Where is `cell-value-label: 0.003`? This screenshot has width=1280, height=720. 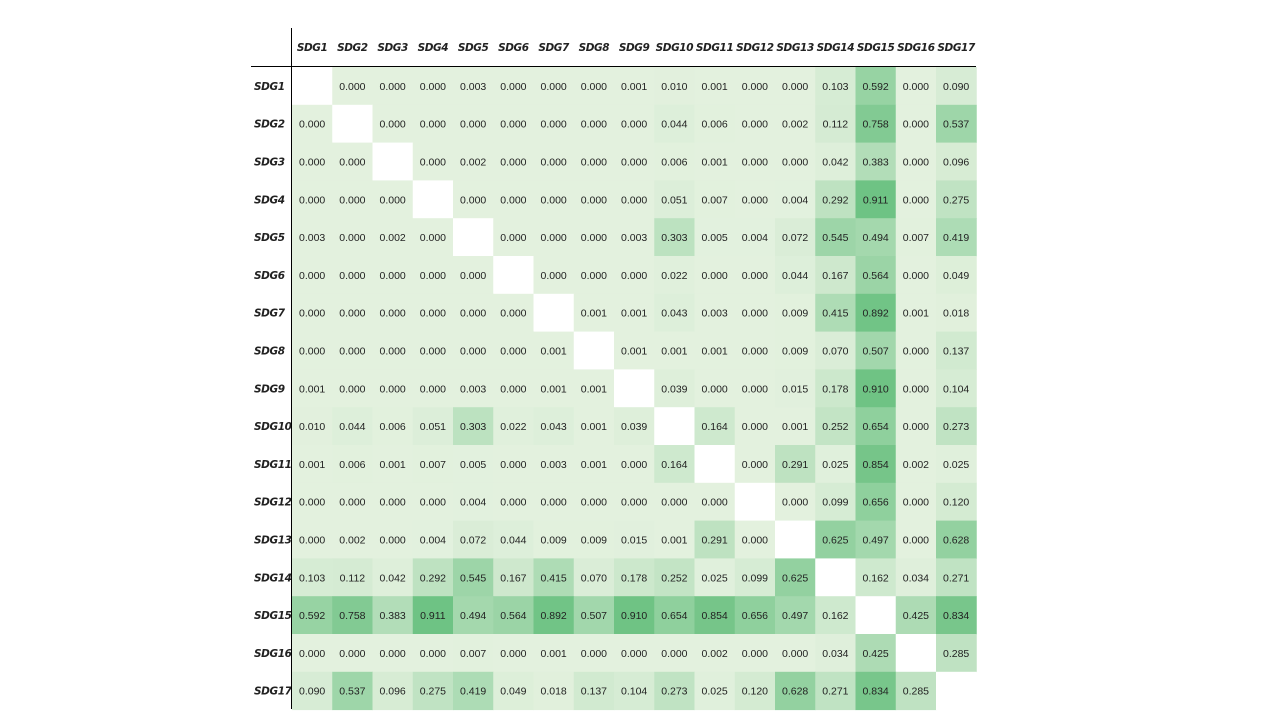 cell-value-label: 0.003 is located at coordinates (312, 238).